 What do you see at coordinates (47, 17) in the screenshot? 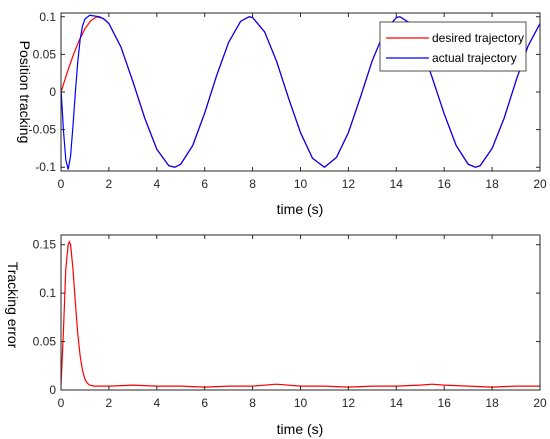
I see `y-tick-label-1: 0.1` at bounding box center [47, 17].